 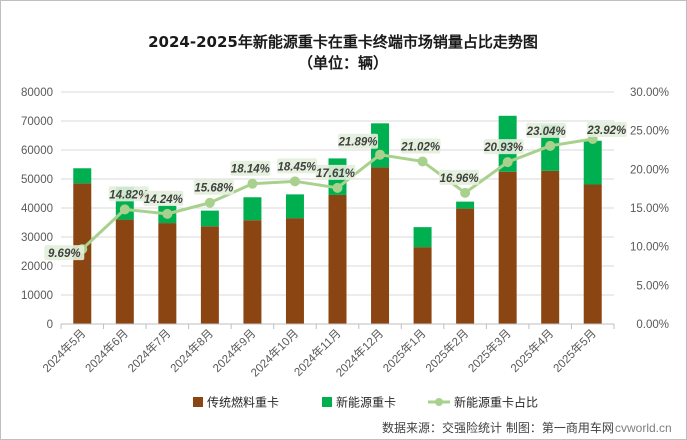 I want to click on share-data-label: 9.69%, so click(x=64, y=254).